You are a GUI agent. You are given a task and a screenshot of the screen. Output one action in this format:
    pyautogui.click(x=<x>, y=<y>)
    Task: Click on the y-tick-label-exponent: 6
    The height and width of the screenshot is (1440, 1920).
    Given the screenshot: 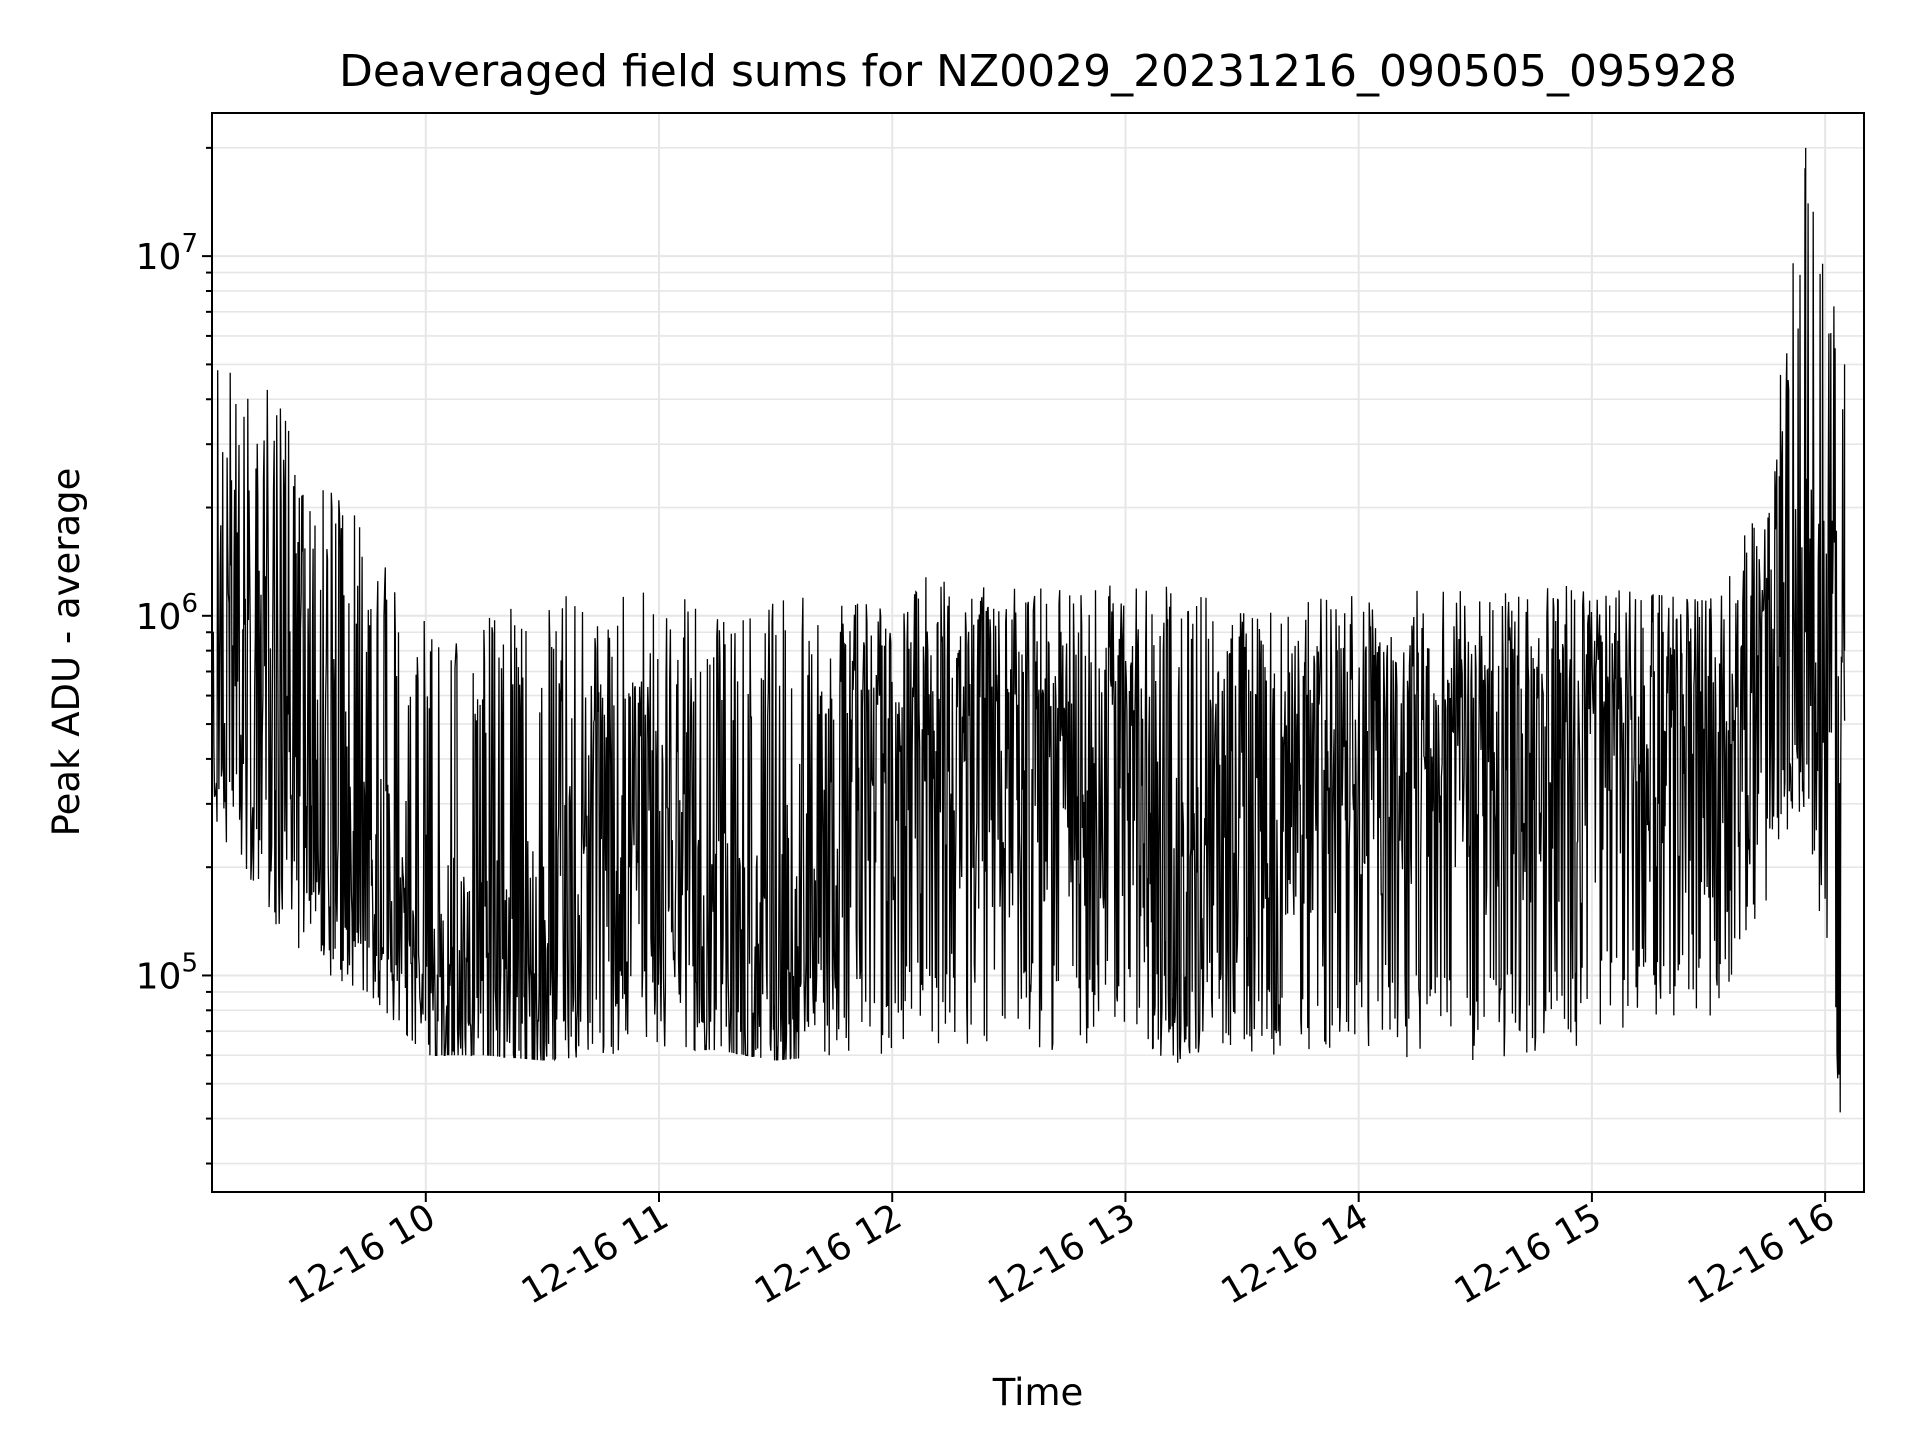 What is the action you would take?
    pyautogui.click(x=189, y=604)
    